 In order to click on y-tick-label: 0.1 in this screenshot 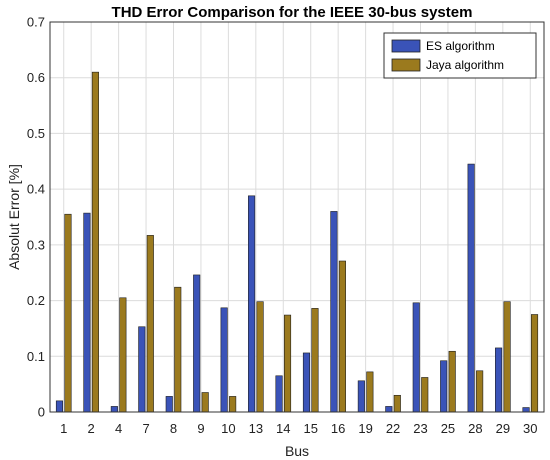, I will do `click(36, 356)`.